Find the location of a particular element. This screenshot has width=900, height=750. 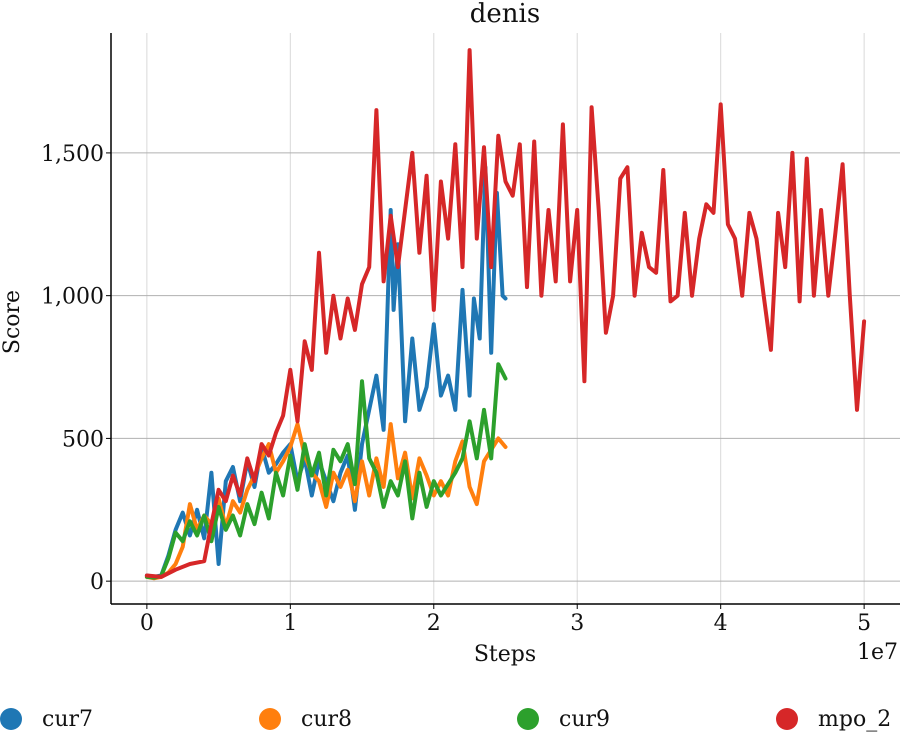

legend-entry-cur7: cur7 is located at coordinates (46, 719).